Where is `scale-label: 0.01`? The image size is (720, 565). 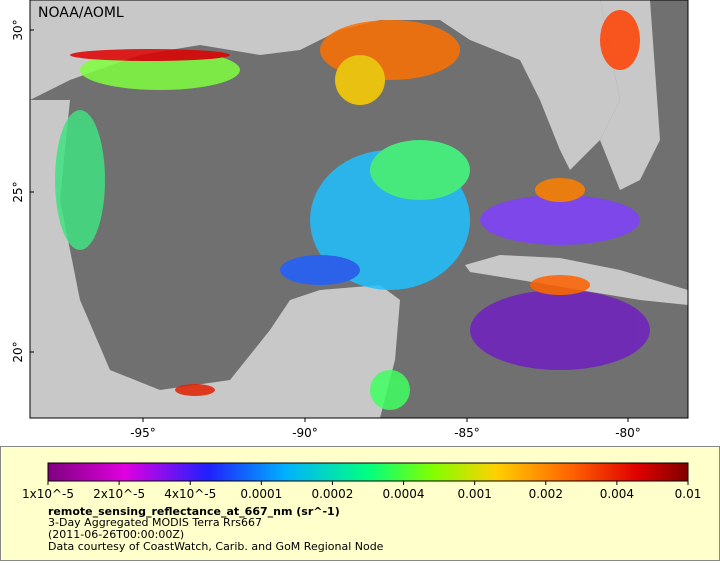
scale-label: 0.01 is located at coordinates (688, 494).